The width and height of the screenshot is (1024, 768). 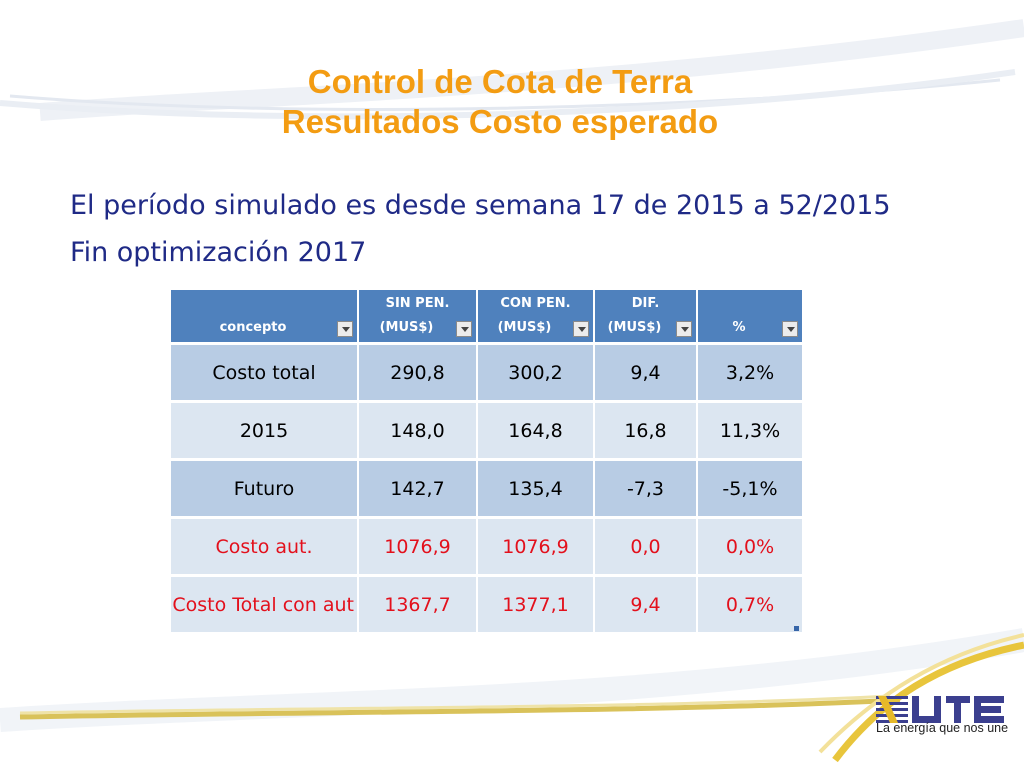 What do you see at coordinates (749, 430) in the screenshot?
I see `cell-percent: 11,3%` at bounding box center [749, 430].